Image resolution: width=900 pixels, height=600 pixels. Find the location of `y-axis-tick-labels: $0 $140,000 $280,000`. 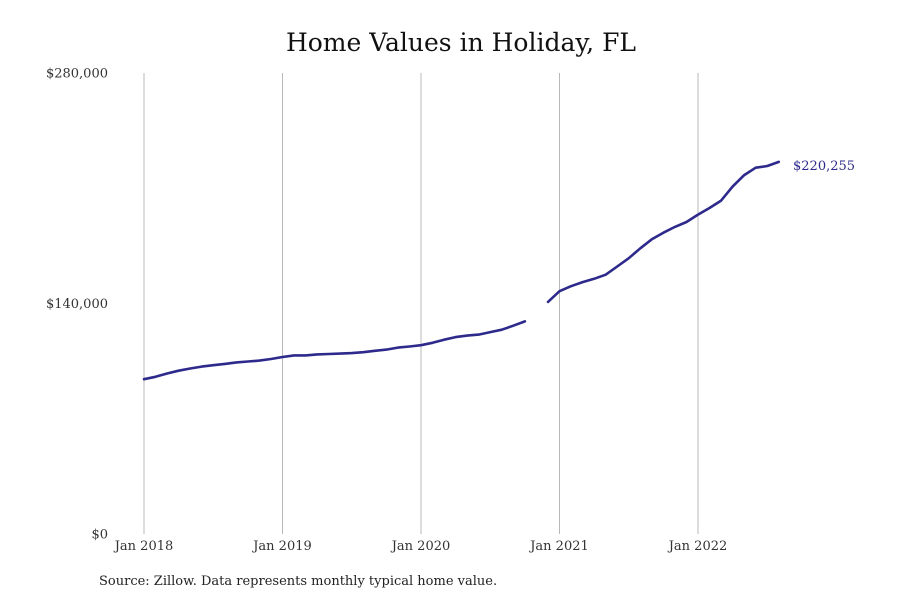

y-axis-tick-labels: $0 $140,000 $280,000 is located at coordinates (77, 305).